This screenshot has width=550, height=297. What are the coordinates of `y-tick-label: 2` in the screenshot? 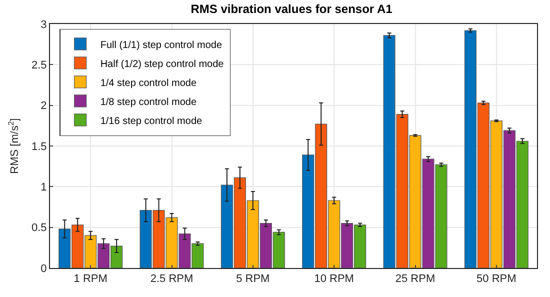 It's located at (43, 106).